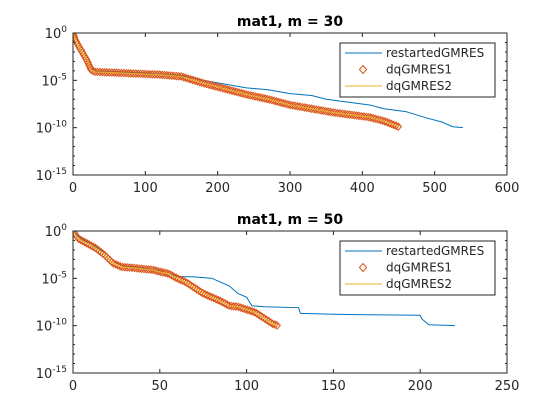  Describe the element at coordinates (176, 279) in the screenshot. I see `series-dqGMRES2-line` at that location.